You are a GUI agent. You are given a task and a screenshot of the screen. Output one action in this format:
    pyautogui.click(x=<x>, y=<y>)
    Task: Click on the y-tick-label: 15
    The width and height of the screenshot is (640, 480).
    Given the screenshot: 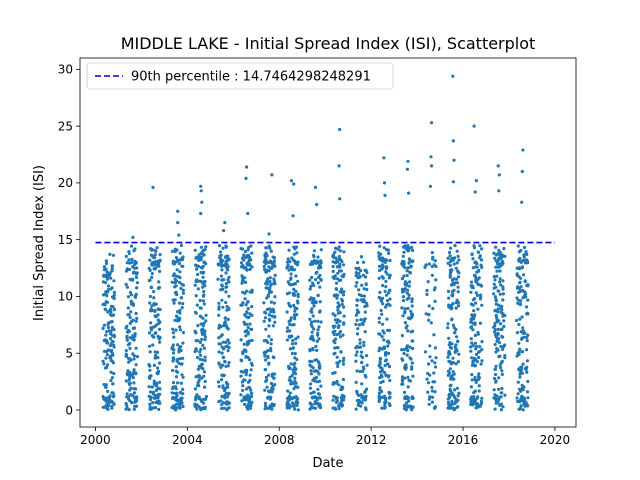 What is the action you would take?
    pyautogui.click(x=65, y=240)
    